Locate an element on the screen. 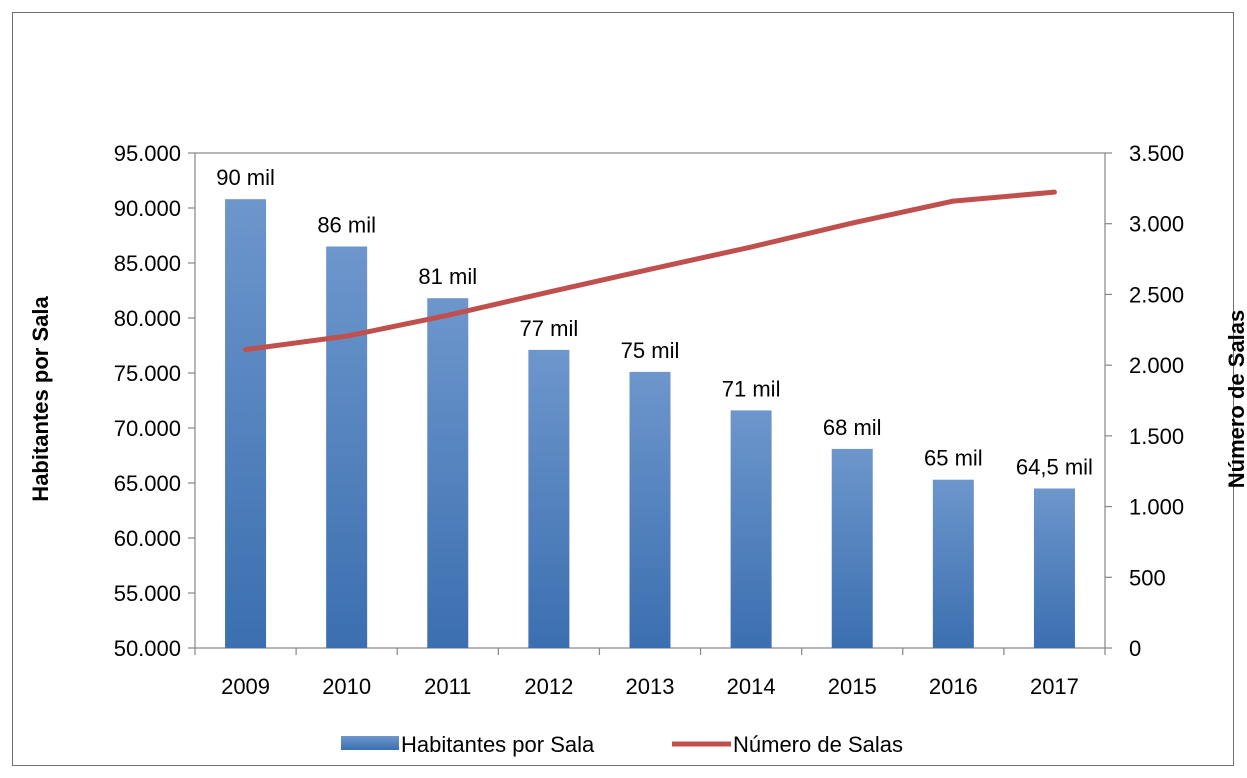 Image resolution: width=1247 pixels, height=778 pixels. bar-data-label: 77 mil is located at coordinates (549, 328).